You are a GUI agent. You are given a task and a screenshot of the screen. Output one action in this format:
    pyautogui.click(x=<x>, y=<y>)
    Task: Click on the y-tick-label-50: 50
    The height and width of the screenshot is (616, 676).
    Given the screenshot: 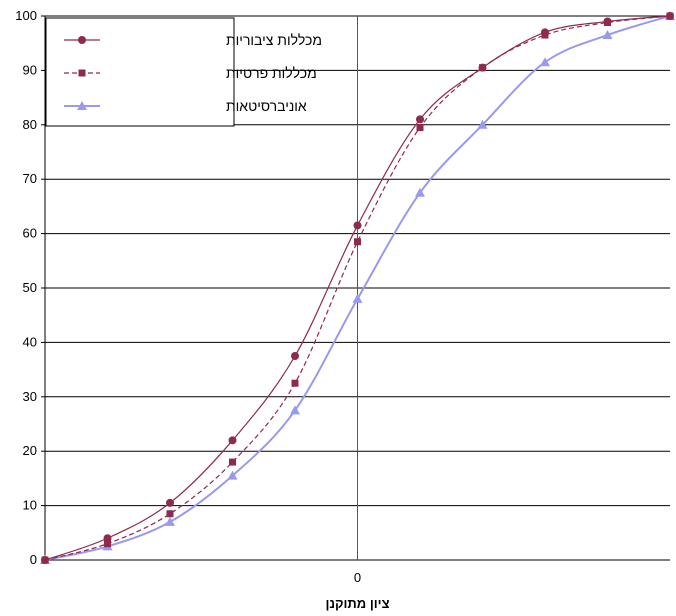 What is the action you would take?
    pyautogui.click(x=30, y=287)
    